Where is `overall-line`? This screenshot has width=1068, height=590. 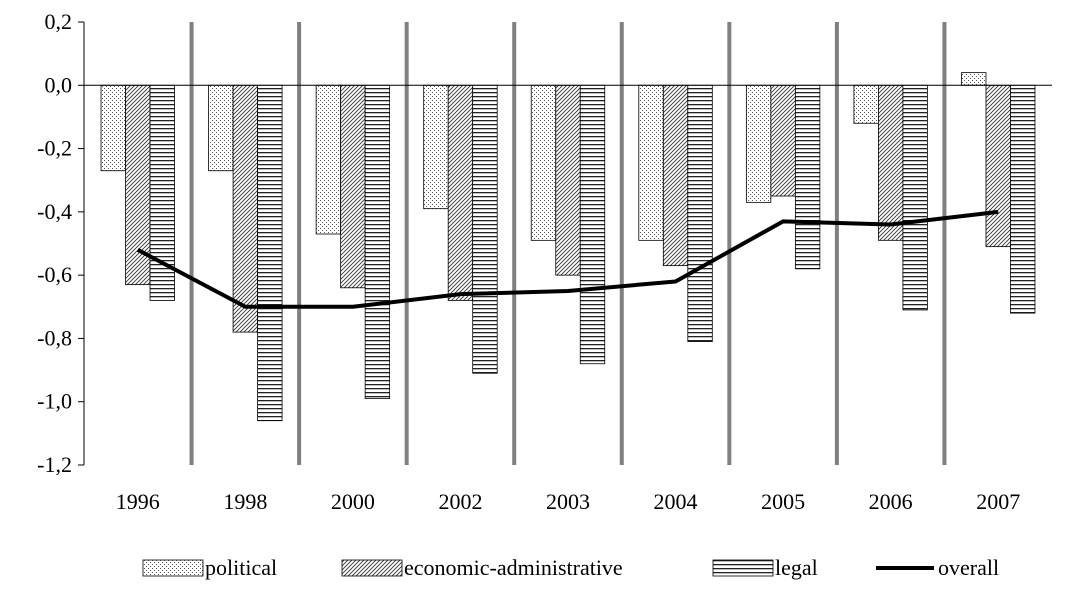
overall-line is located at coordinates (567, 259).